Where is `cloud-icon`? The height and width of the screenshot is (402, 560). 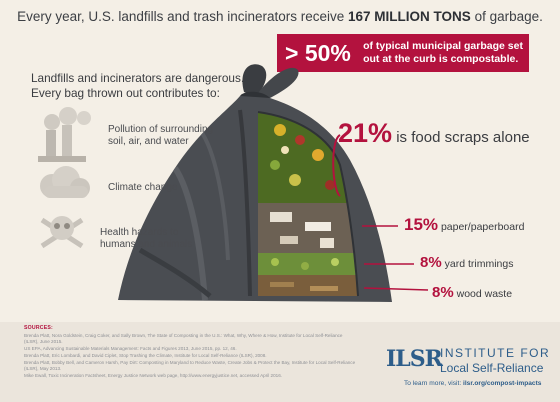
cloud-icon is located at coordinates (65, 182).